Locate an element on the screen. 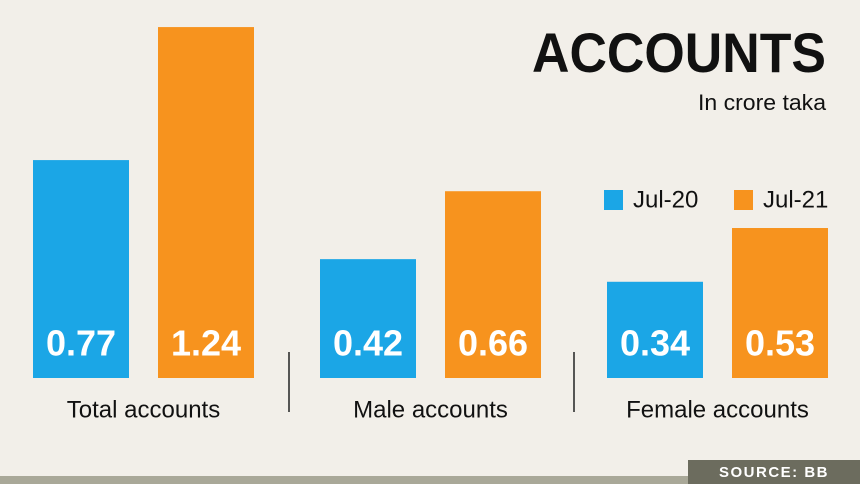  source: SOURCE: BB is located at coordinates (774, 472).